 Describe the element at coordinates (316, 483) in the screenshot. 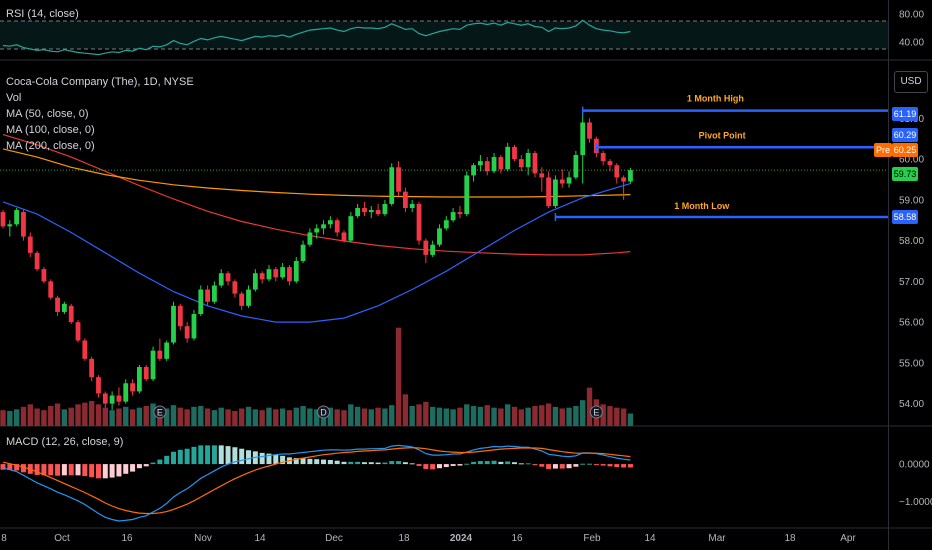

I see `macd-line` at that location.